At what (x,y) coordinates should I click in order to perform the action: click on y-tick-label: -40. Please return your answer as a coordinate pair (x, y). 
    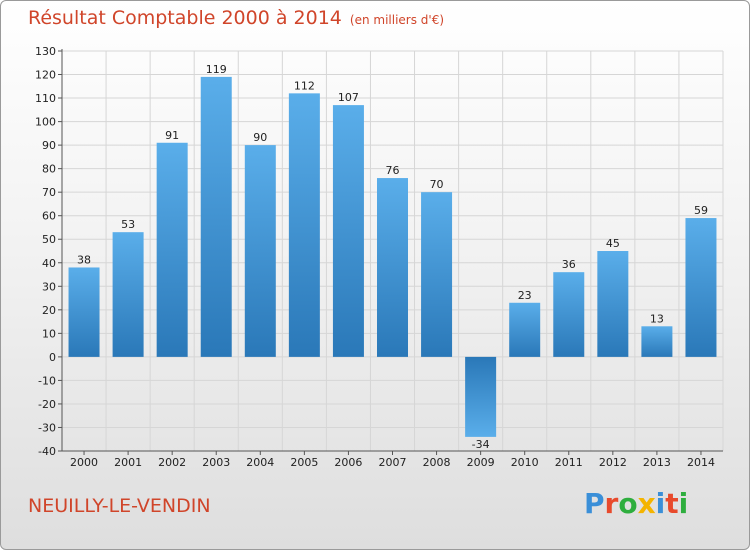
    Looking at the image, I should click on (47, 451).